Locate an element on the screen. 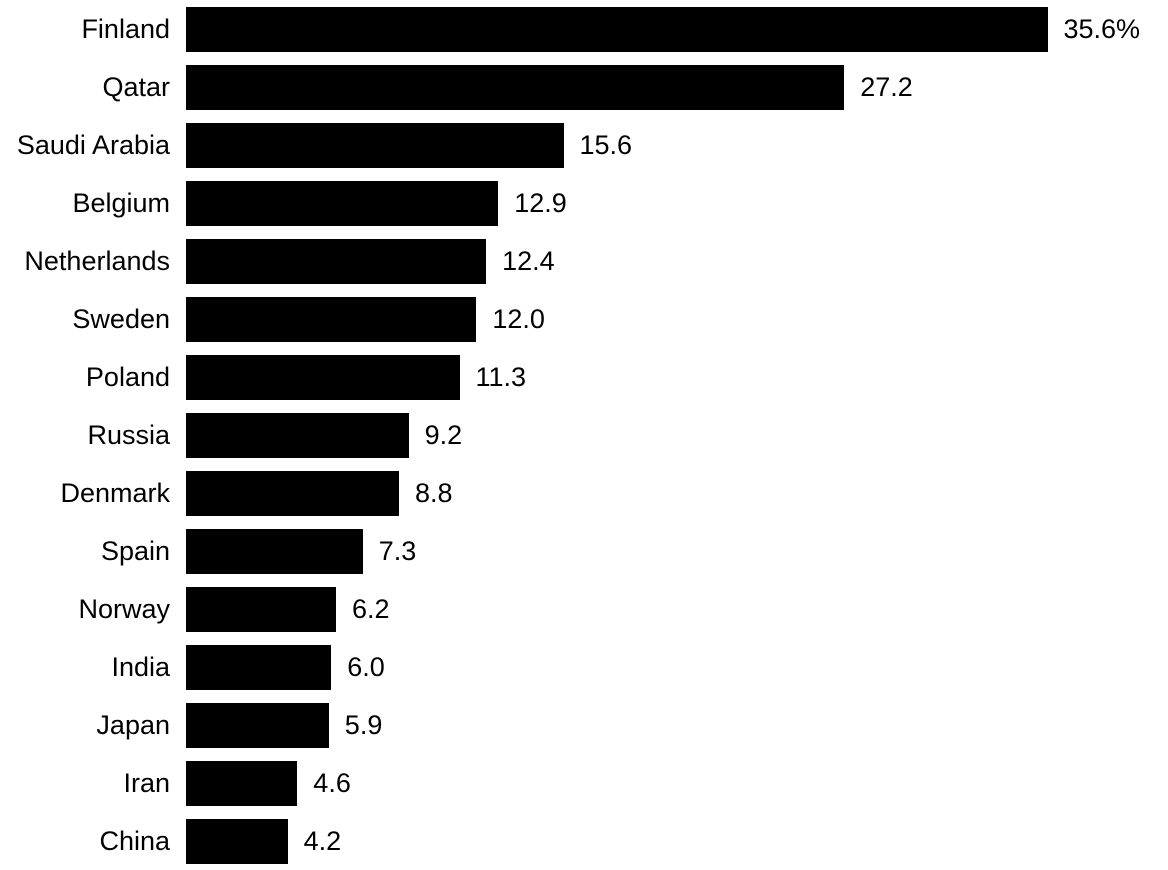 This screenshot has height=870, width=1168. category-label: Russia is located at coordinates (128, 434).